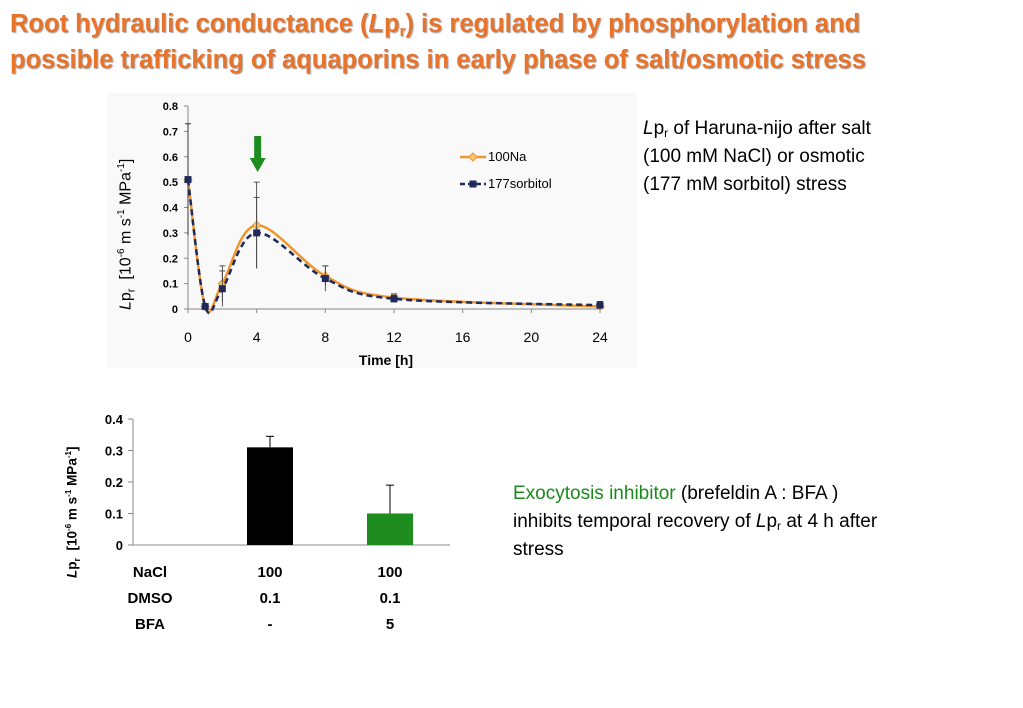  Describe the element at coordinates (171, 209) in the screenshot. I see `lc-y-tick-label: 0.4` at that location.